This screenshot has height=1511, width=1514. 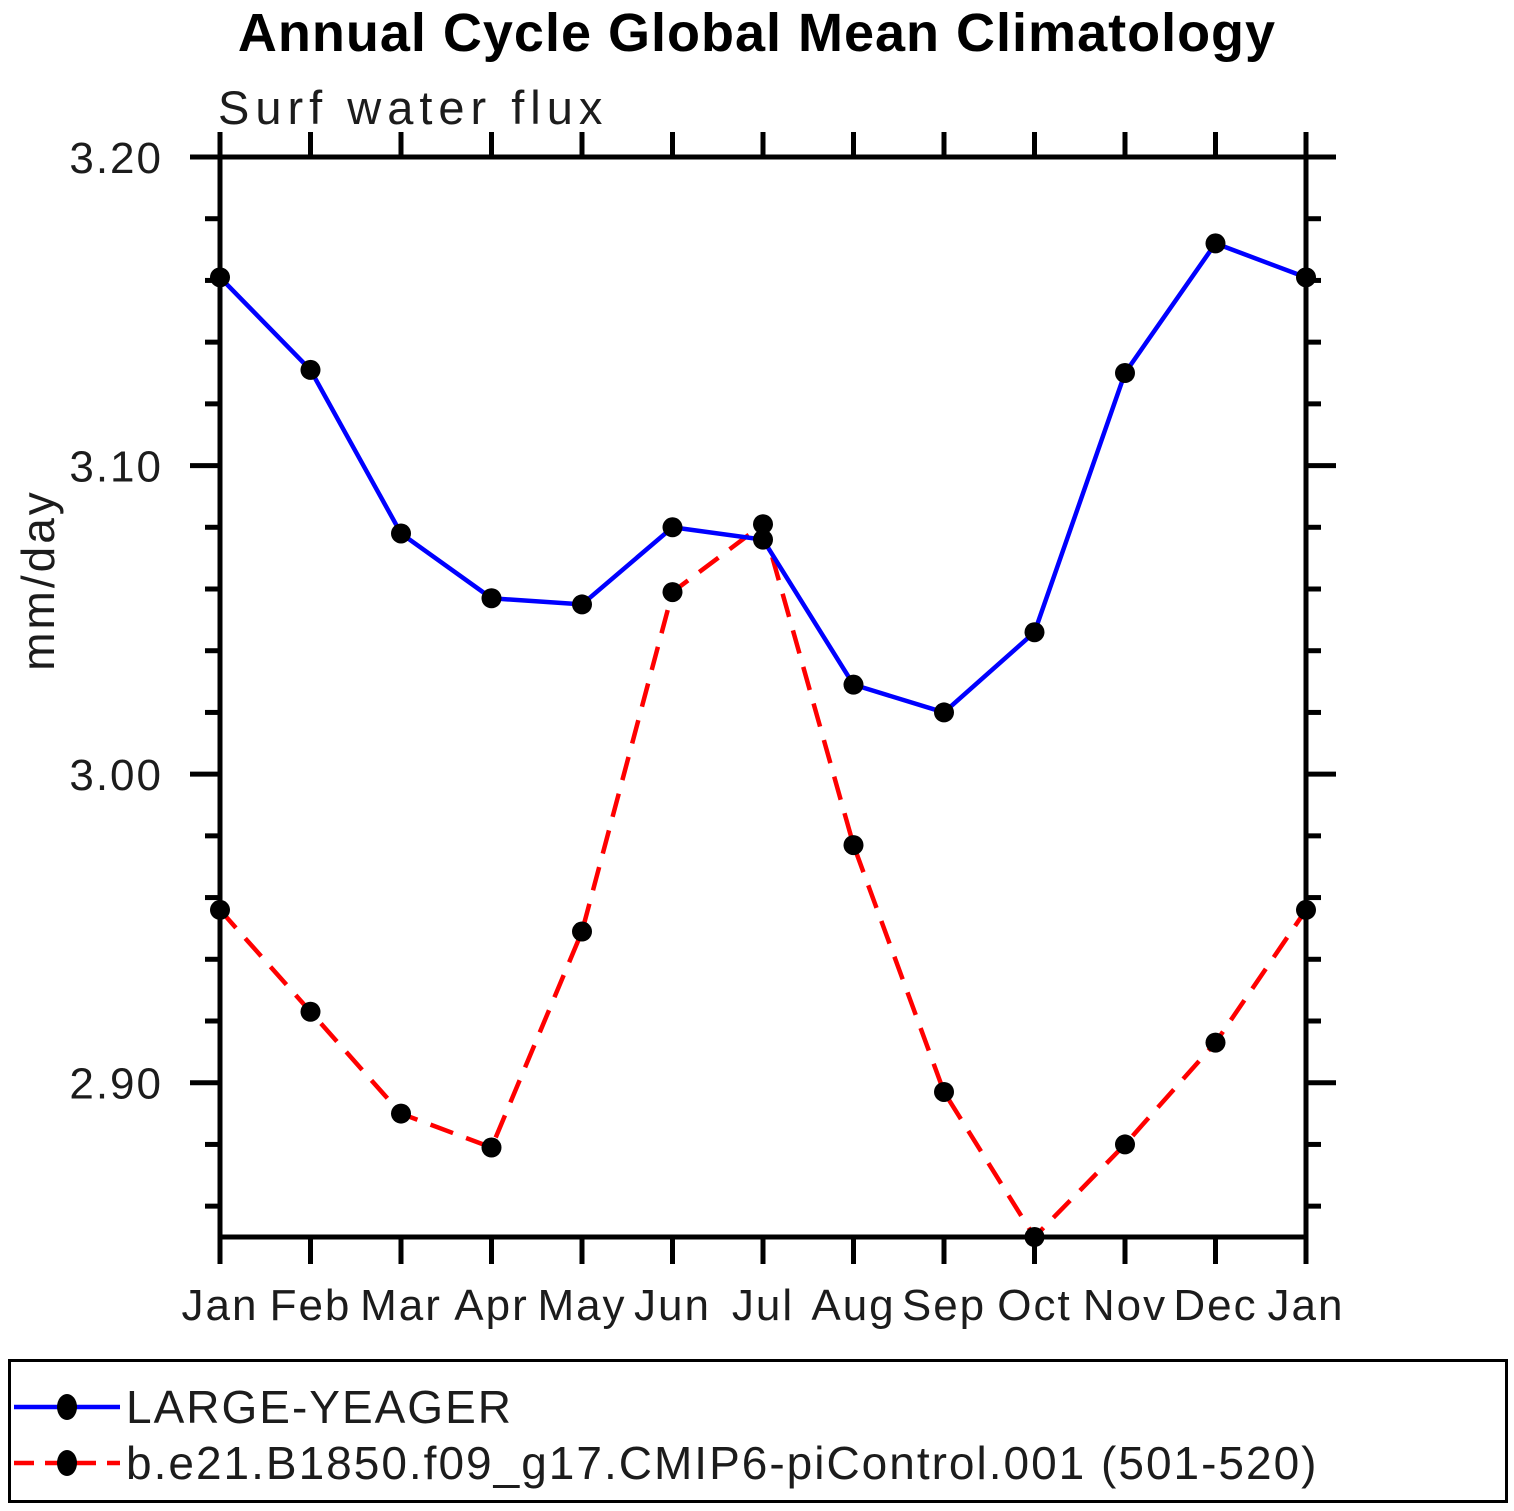 I want to click on y-tick-label: 3.00, so click(x=116, y=775).